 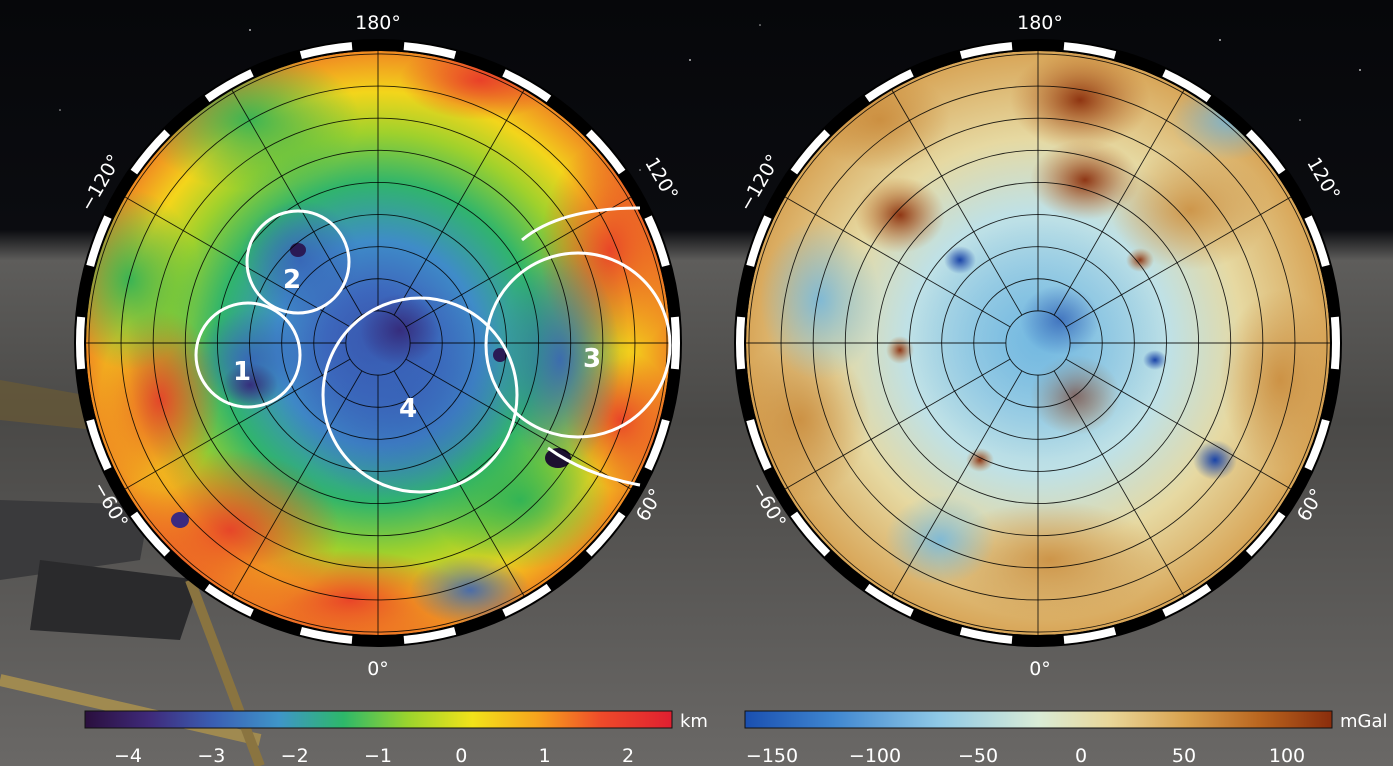 What do you see at coordinates (378, 669) in the screenshot?
I see `lon-label-0-left: 0°` at bounding box center [378, 669].